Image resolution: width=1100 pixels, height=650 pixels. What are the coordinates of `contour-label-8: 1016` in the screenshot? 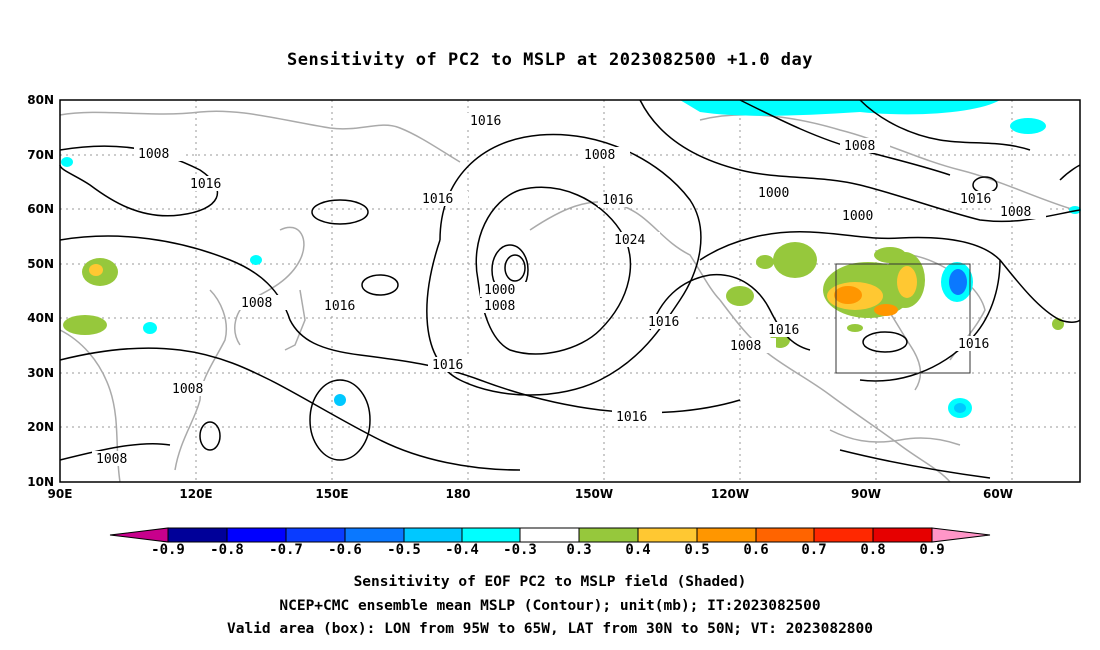 It's located at (623, 200).